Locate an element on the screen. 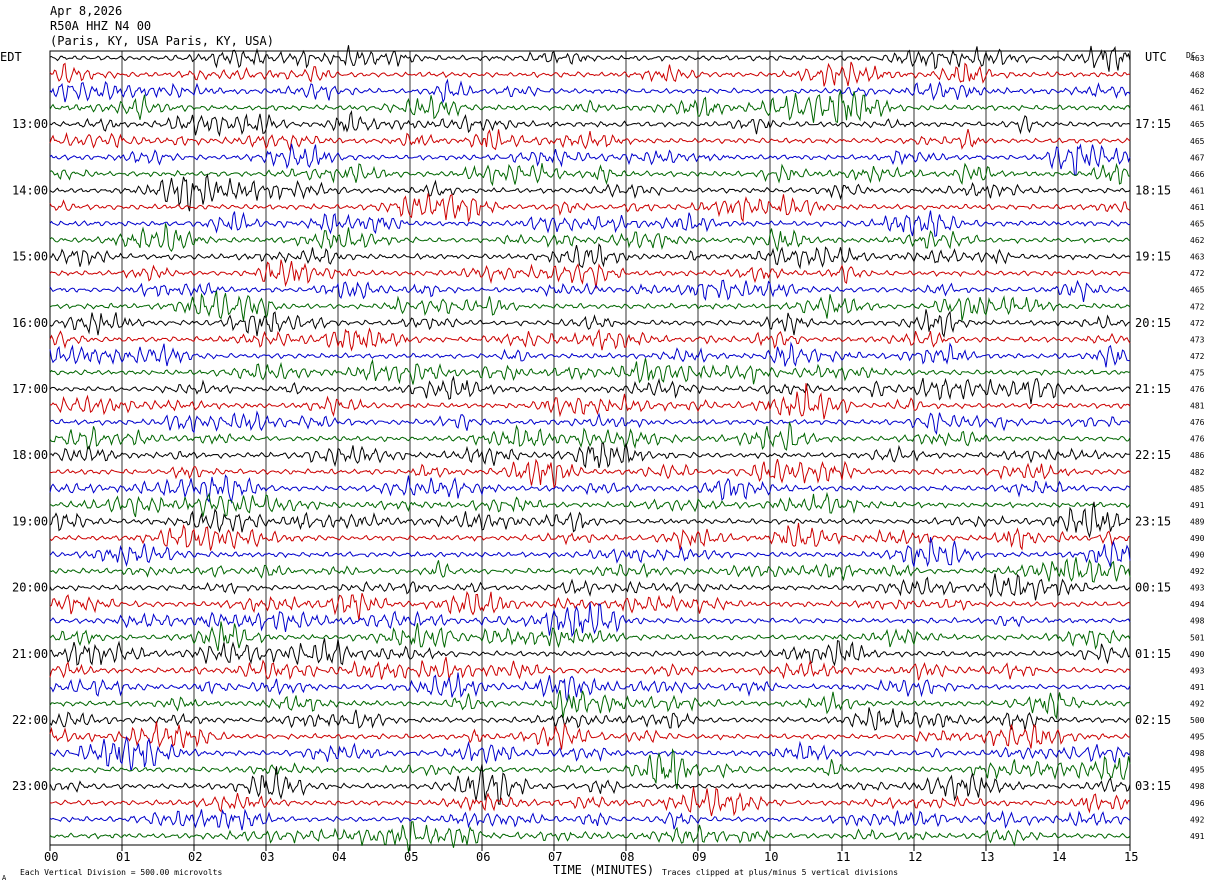  dc-offset-label: 467 is located at coordinates (1197, 157).